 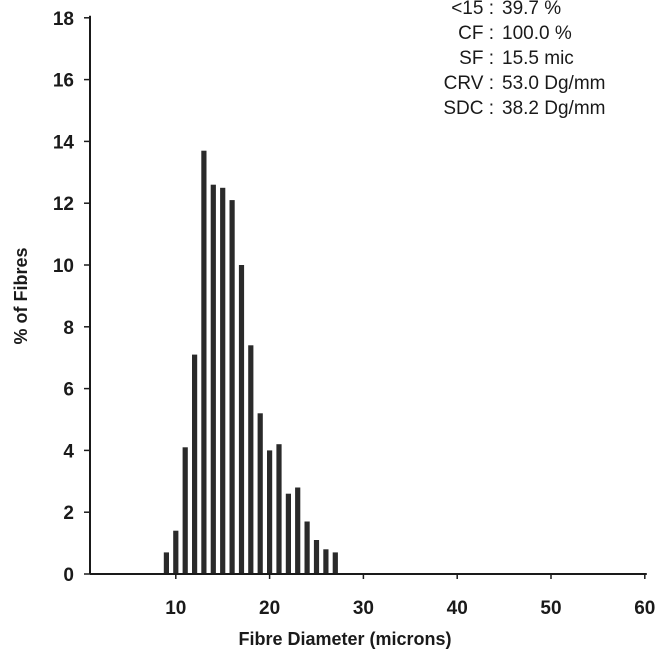 What do you see at coordinates (71, 297) in the screenshot?
I see `y-ticks: 0 2 4 6 8 10 12 14 16 18` at bounding box center [71, 297].